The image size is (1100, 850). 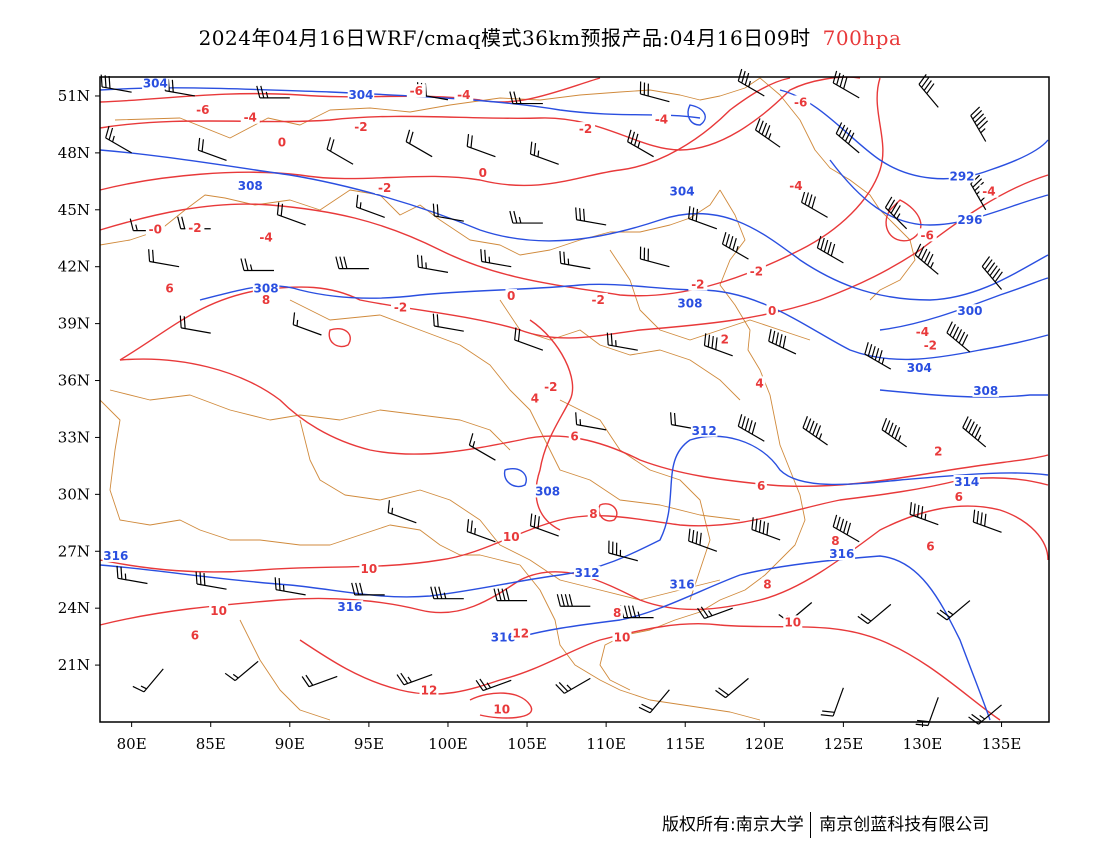 I want to click on lat-tick-label: 48N, so click(x=74, y=153).